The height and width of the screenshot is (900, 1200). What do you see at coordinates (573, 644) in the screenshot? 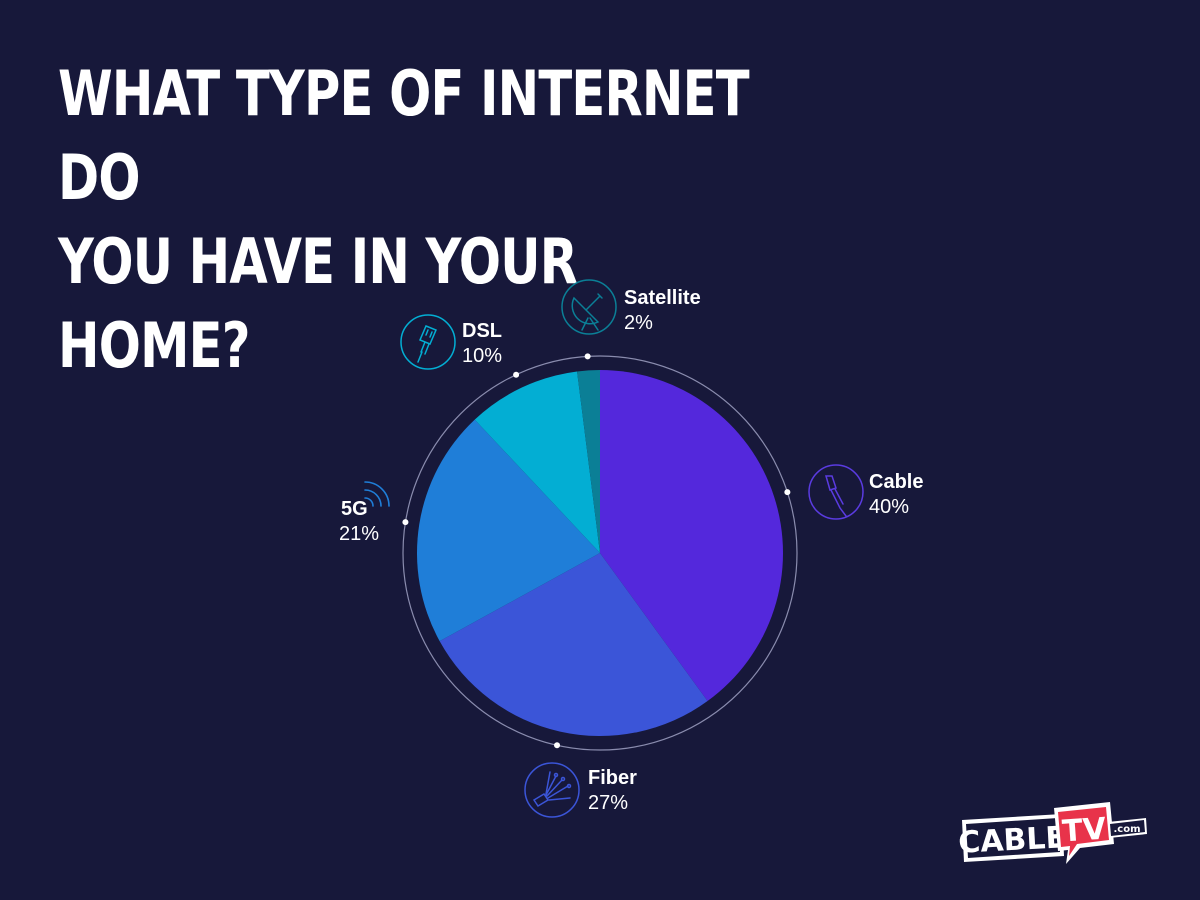
I see `pie-slice-fiber` at bounding box center [573, 644].